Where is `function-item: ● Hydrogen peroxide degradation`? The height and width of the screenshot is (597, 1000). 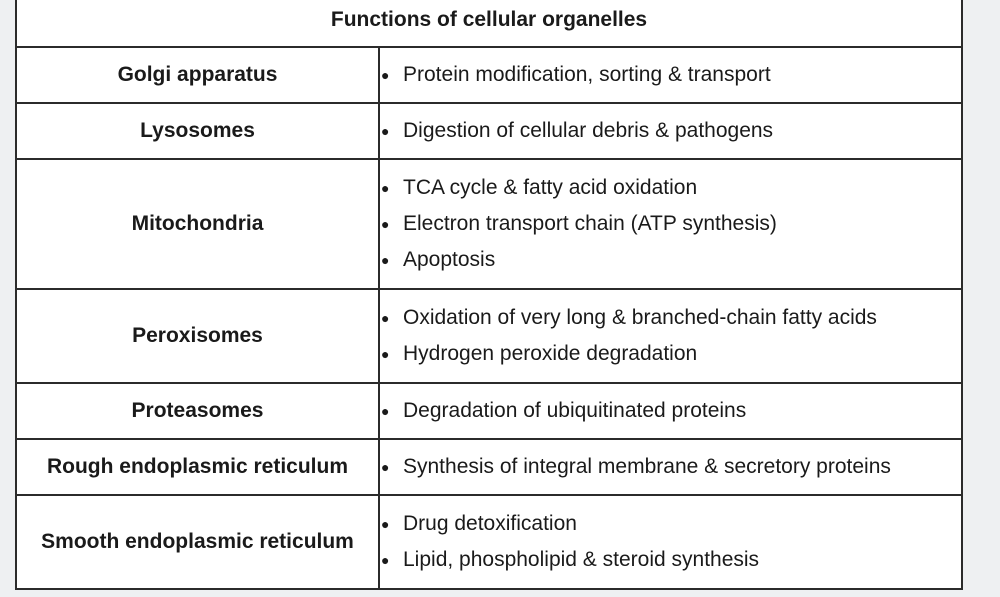 function-item: ● Hydrogen peroxide degradation is located at coordinates (670, 354).